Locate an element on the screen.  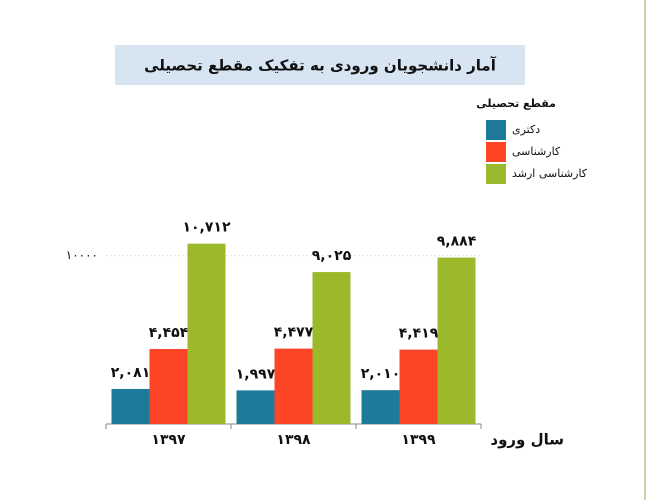
title-box is located at coordinates (320, 65).